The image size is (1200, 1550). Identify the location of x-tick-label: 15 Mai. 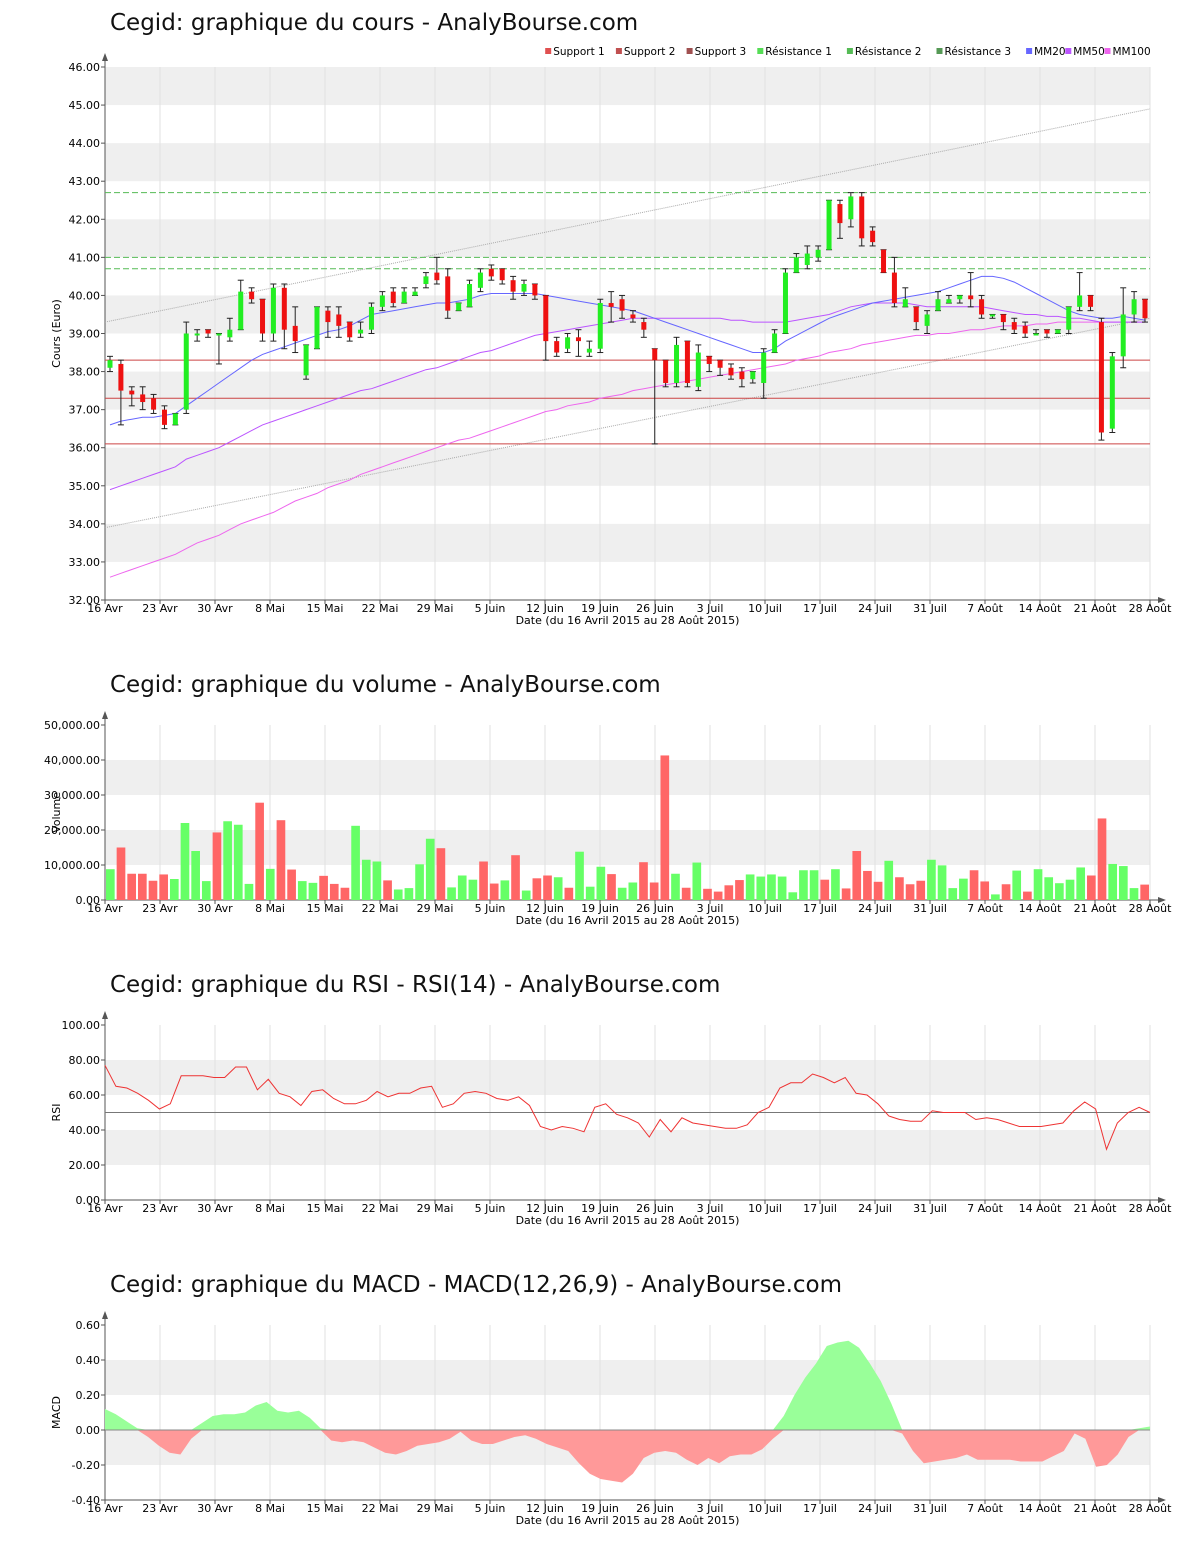
(325, 608).